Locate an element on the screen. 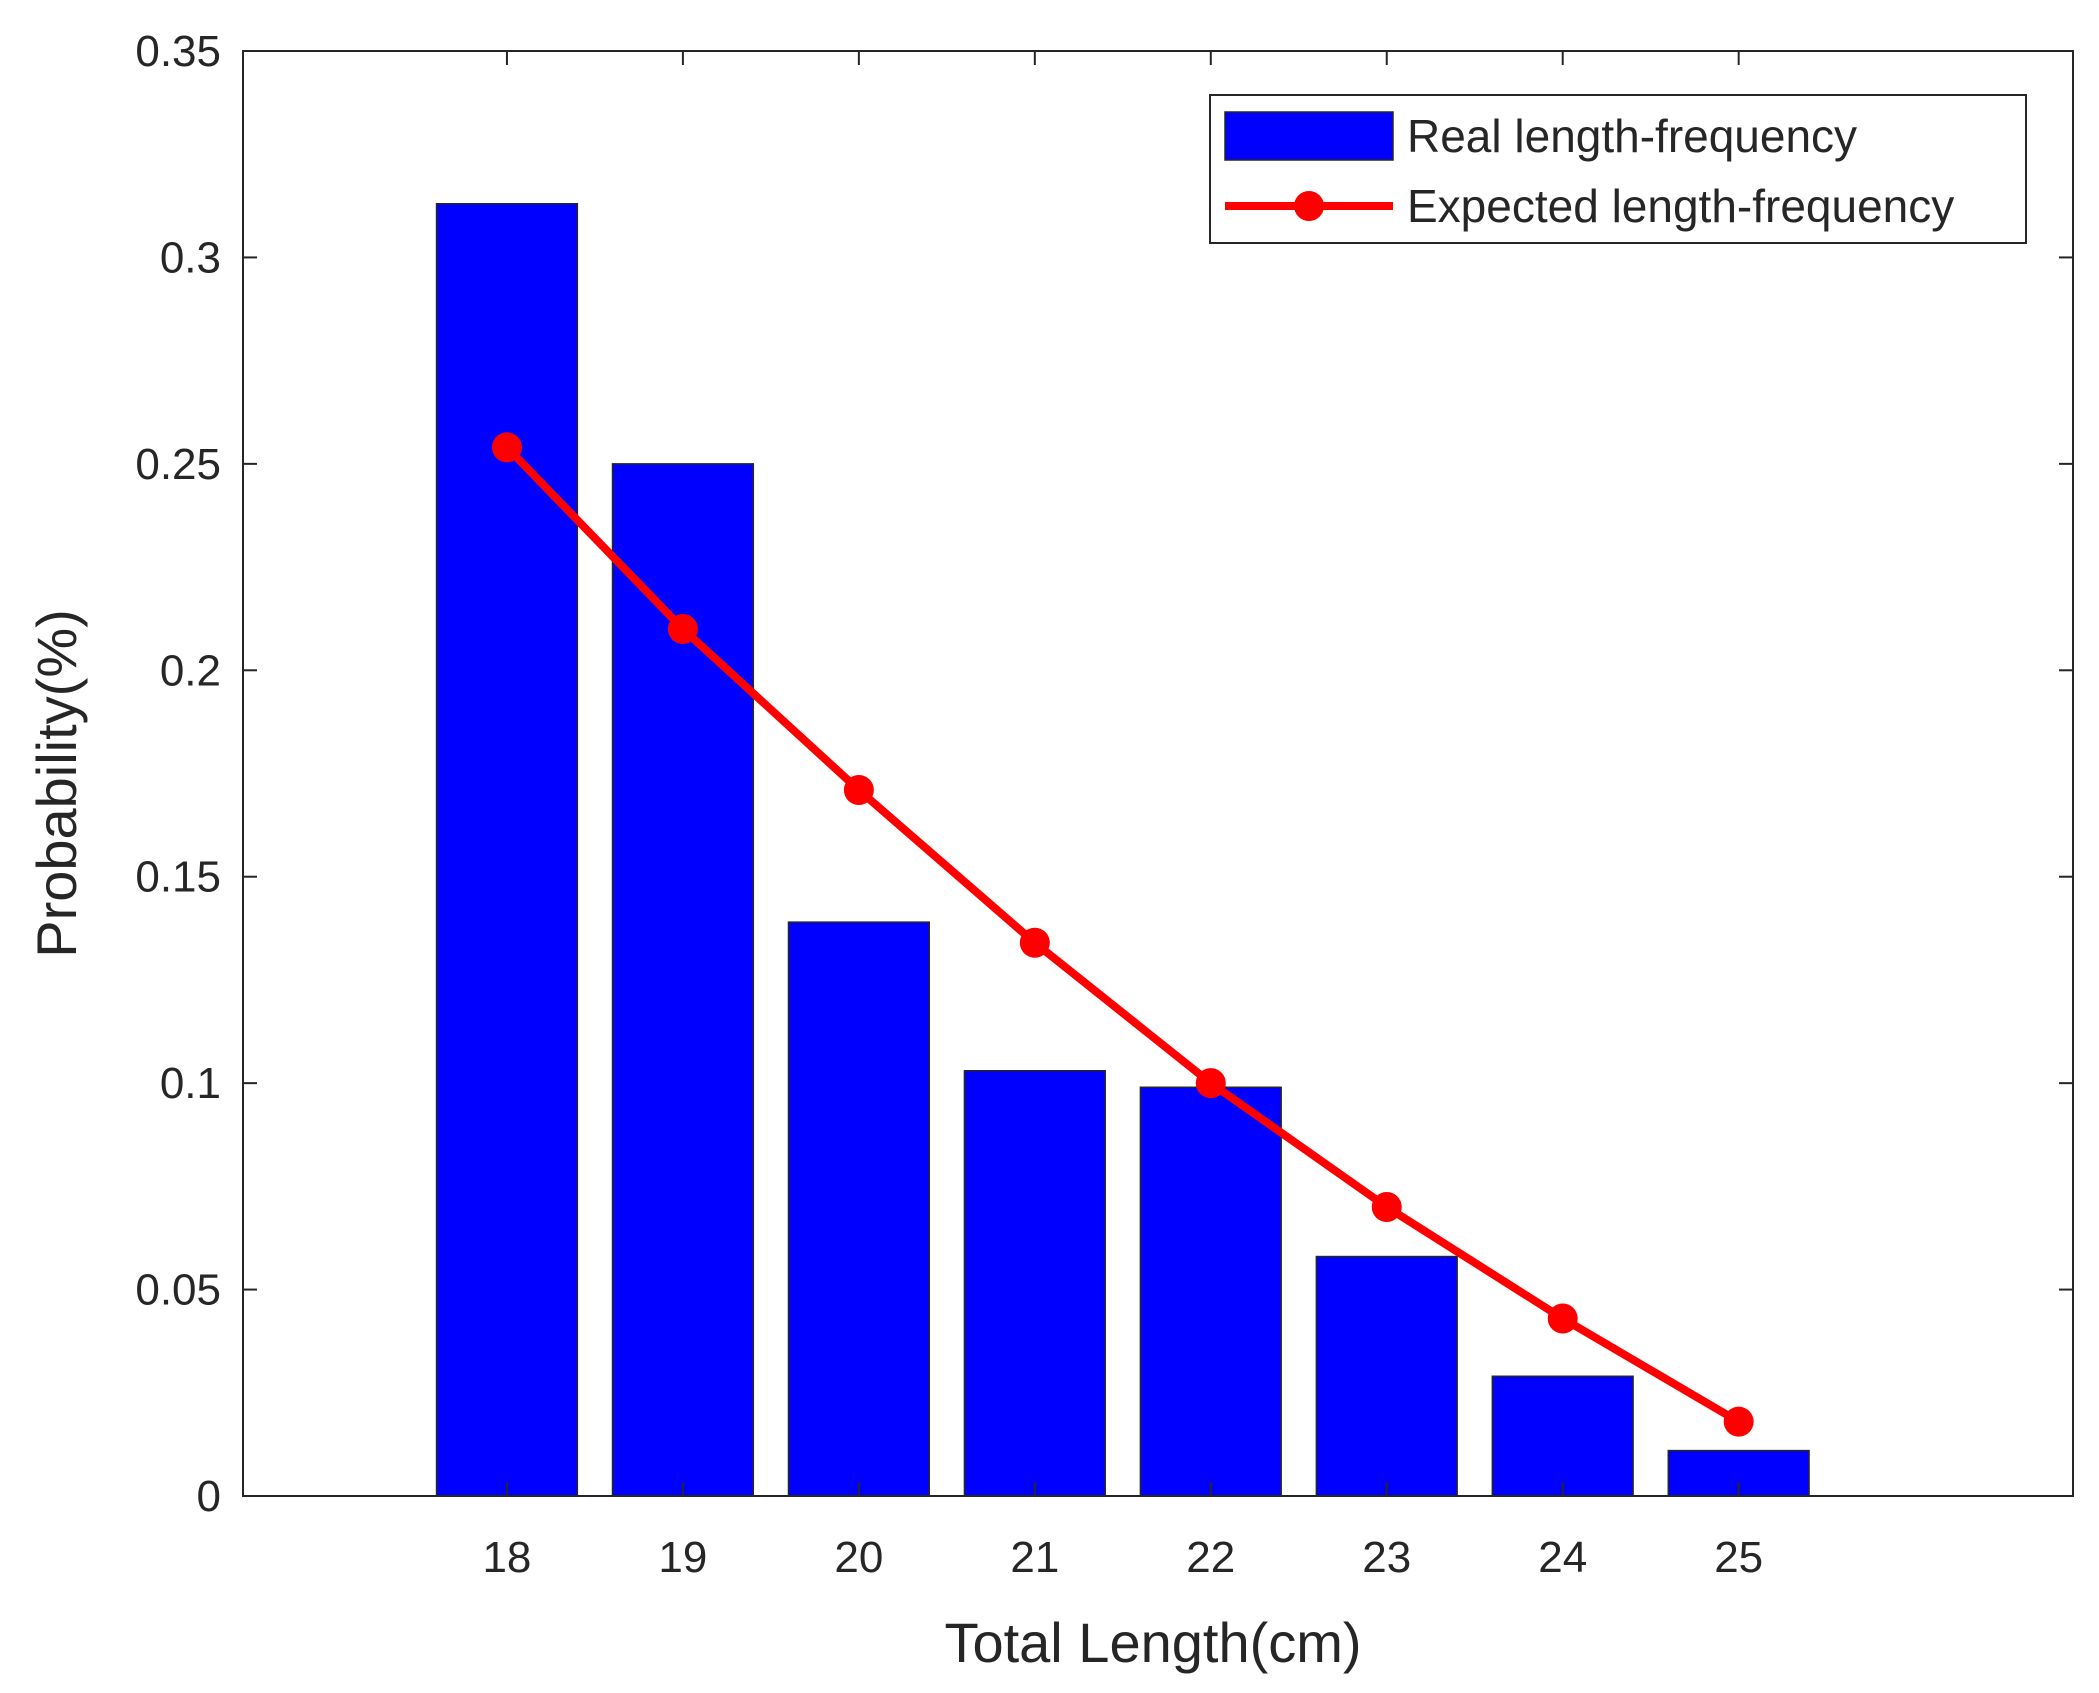 This screenshot has width=2099, height=1693. y-tick-label: 0.25 is located at coordinates (178, 464).